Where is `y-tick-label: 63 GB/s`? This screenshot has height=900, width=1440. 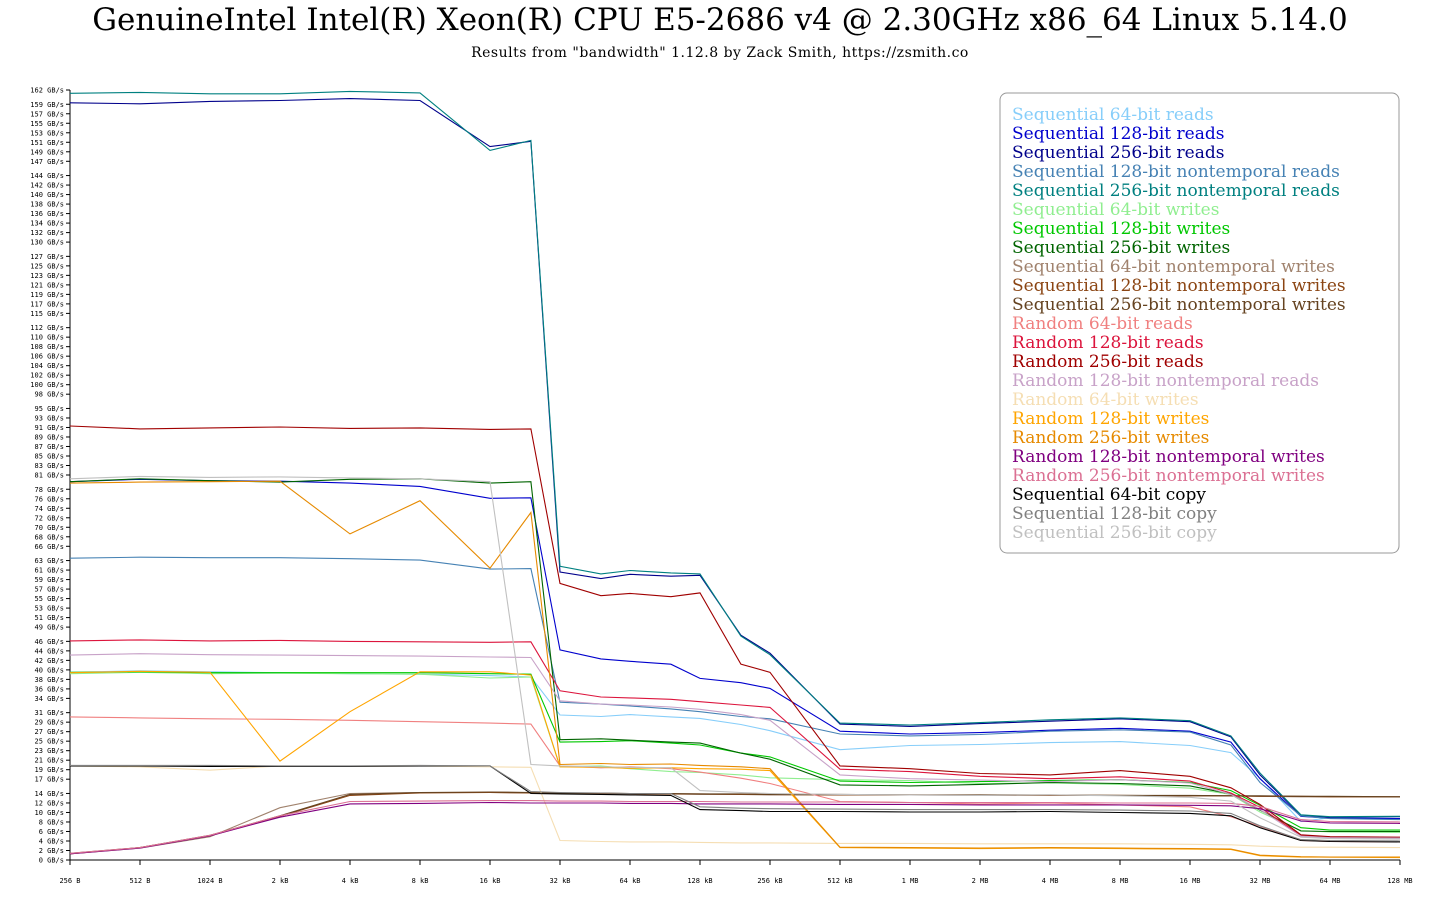 y-tick-label: 63 GB/s is located at coordinates (49, 561).